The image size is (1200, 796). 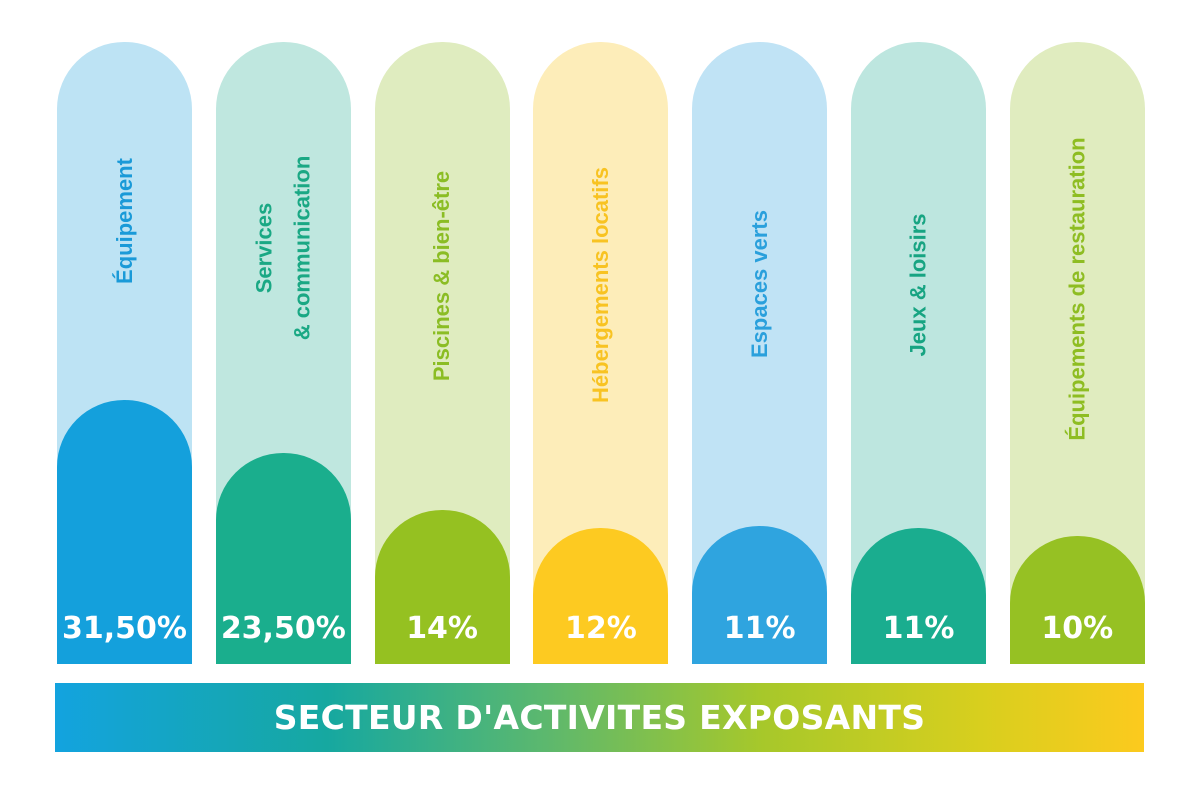 I want to click on bar-value-label: 12%, so click(x=600, y=628).